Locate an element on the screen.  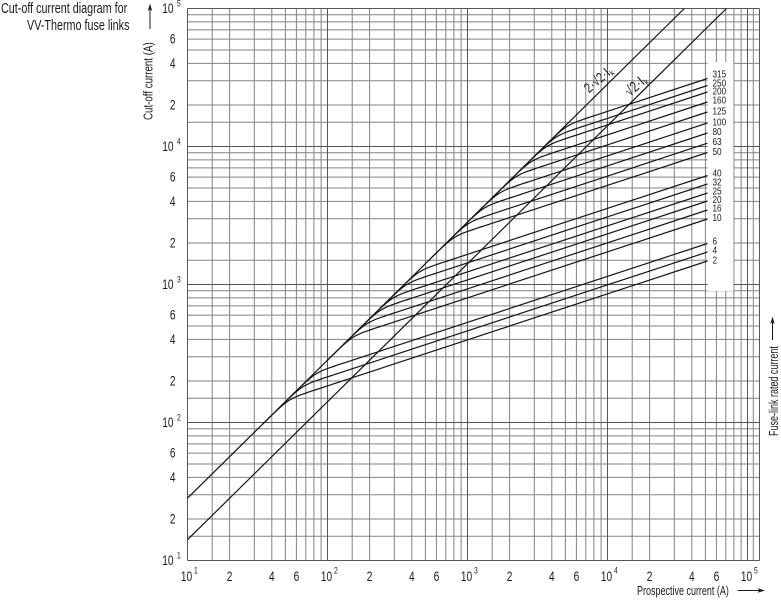
svg-text: 20 is located at coordinates (717, 199).